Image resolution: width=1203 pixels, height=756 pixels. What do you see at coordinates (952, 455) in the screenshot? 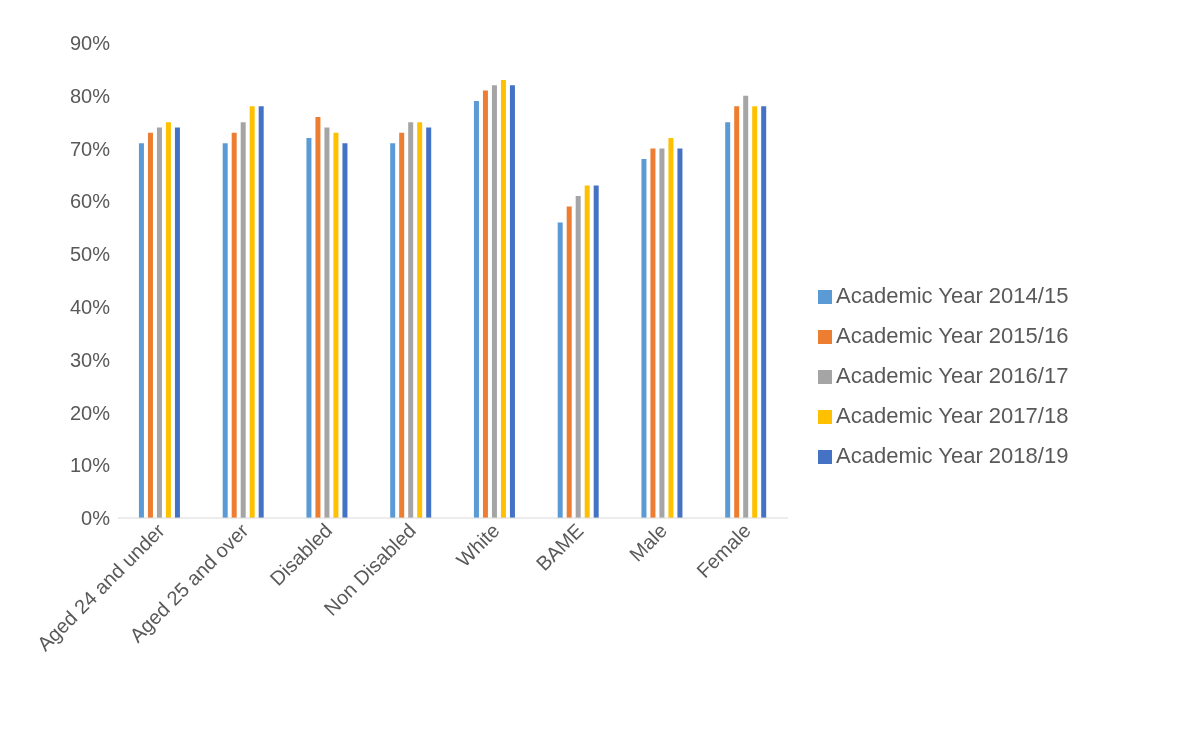
I see `legend-label: Academic Year 2018/19` at bounding box center [952, 455].